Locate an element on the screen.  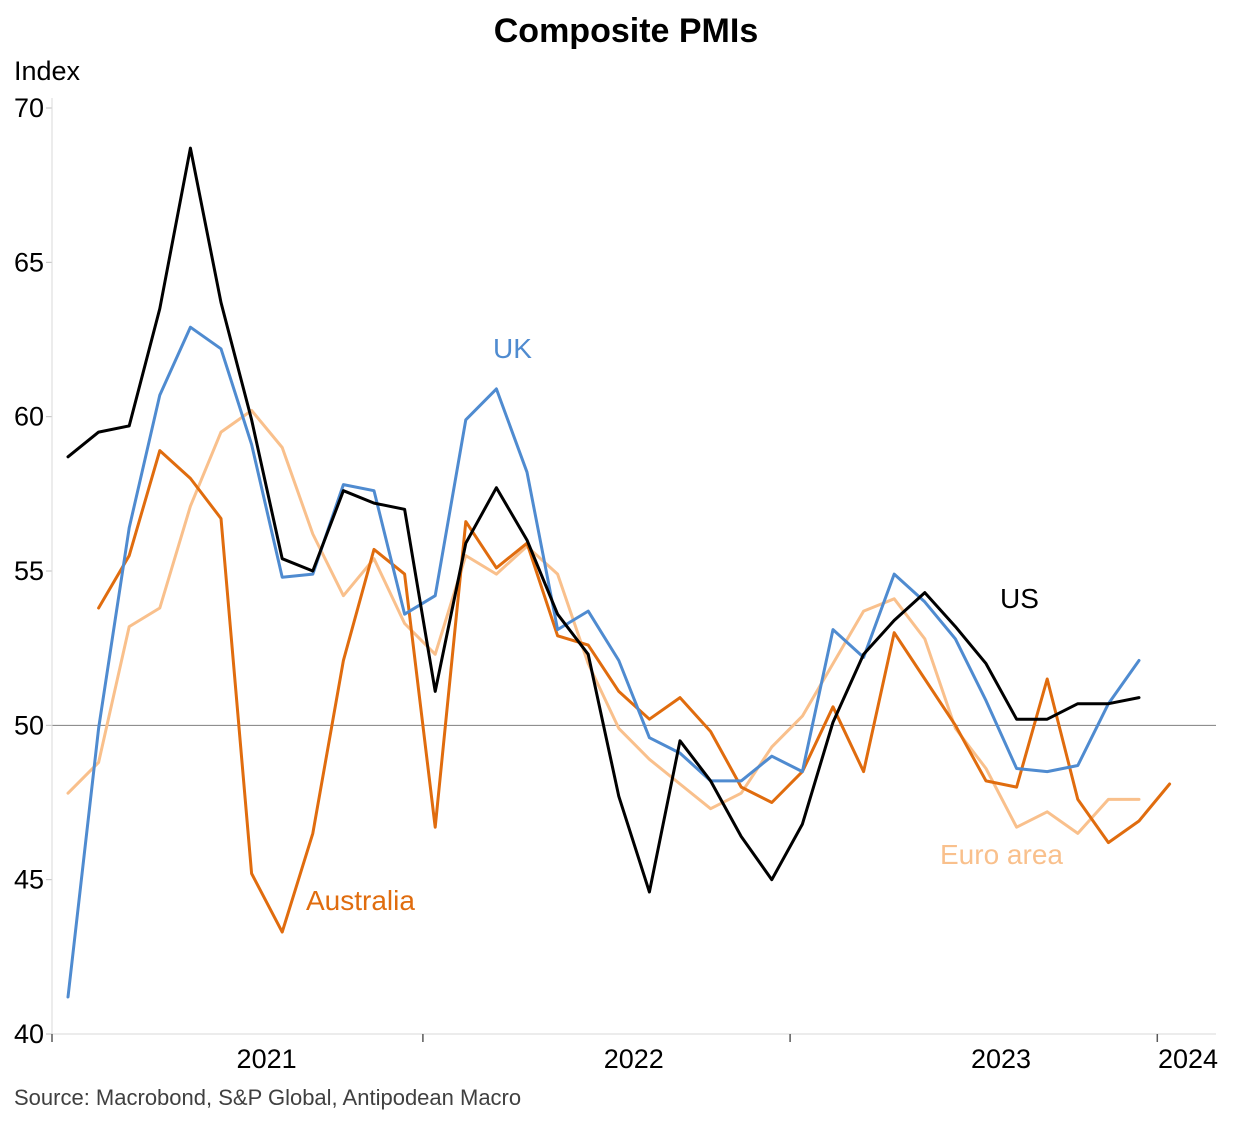
y-axis: 40 45 50 55 60 65 70 is located at coordinates (33, 571).